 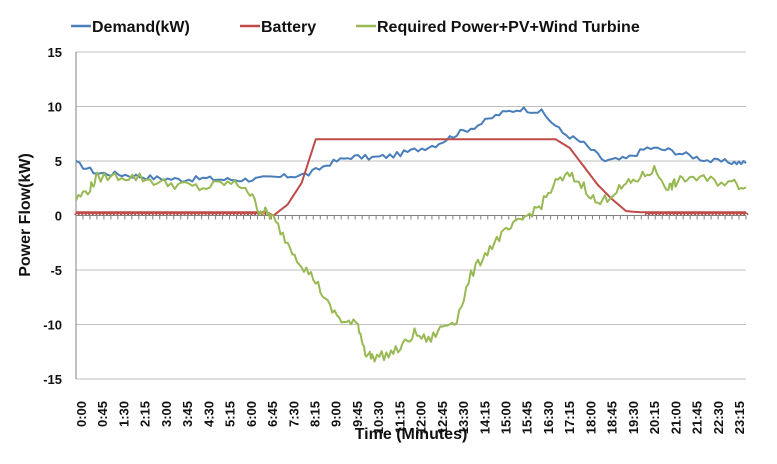 I want to click on x-tick-label: 18:45, so click(x=612, y=417).